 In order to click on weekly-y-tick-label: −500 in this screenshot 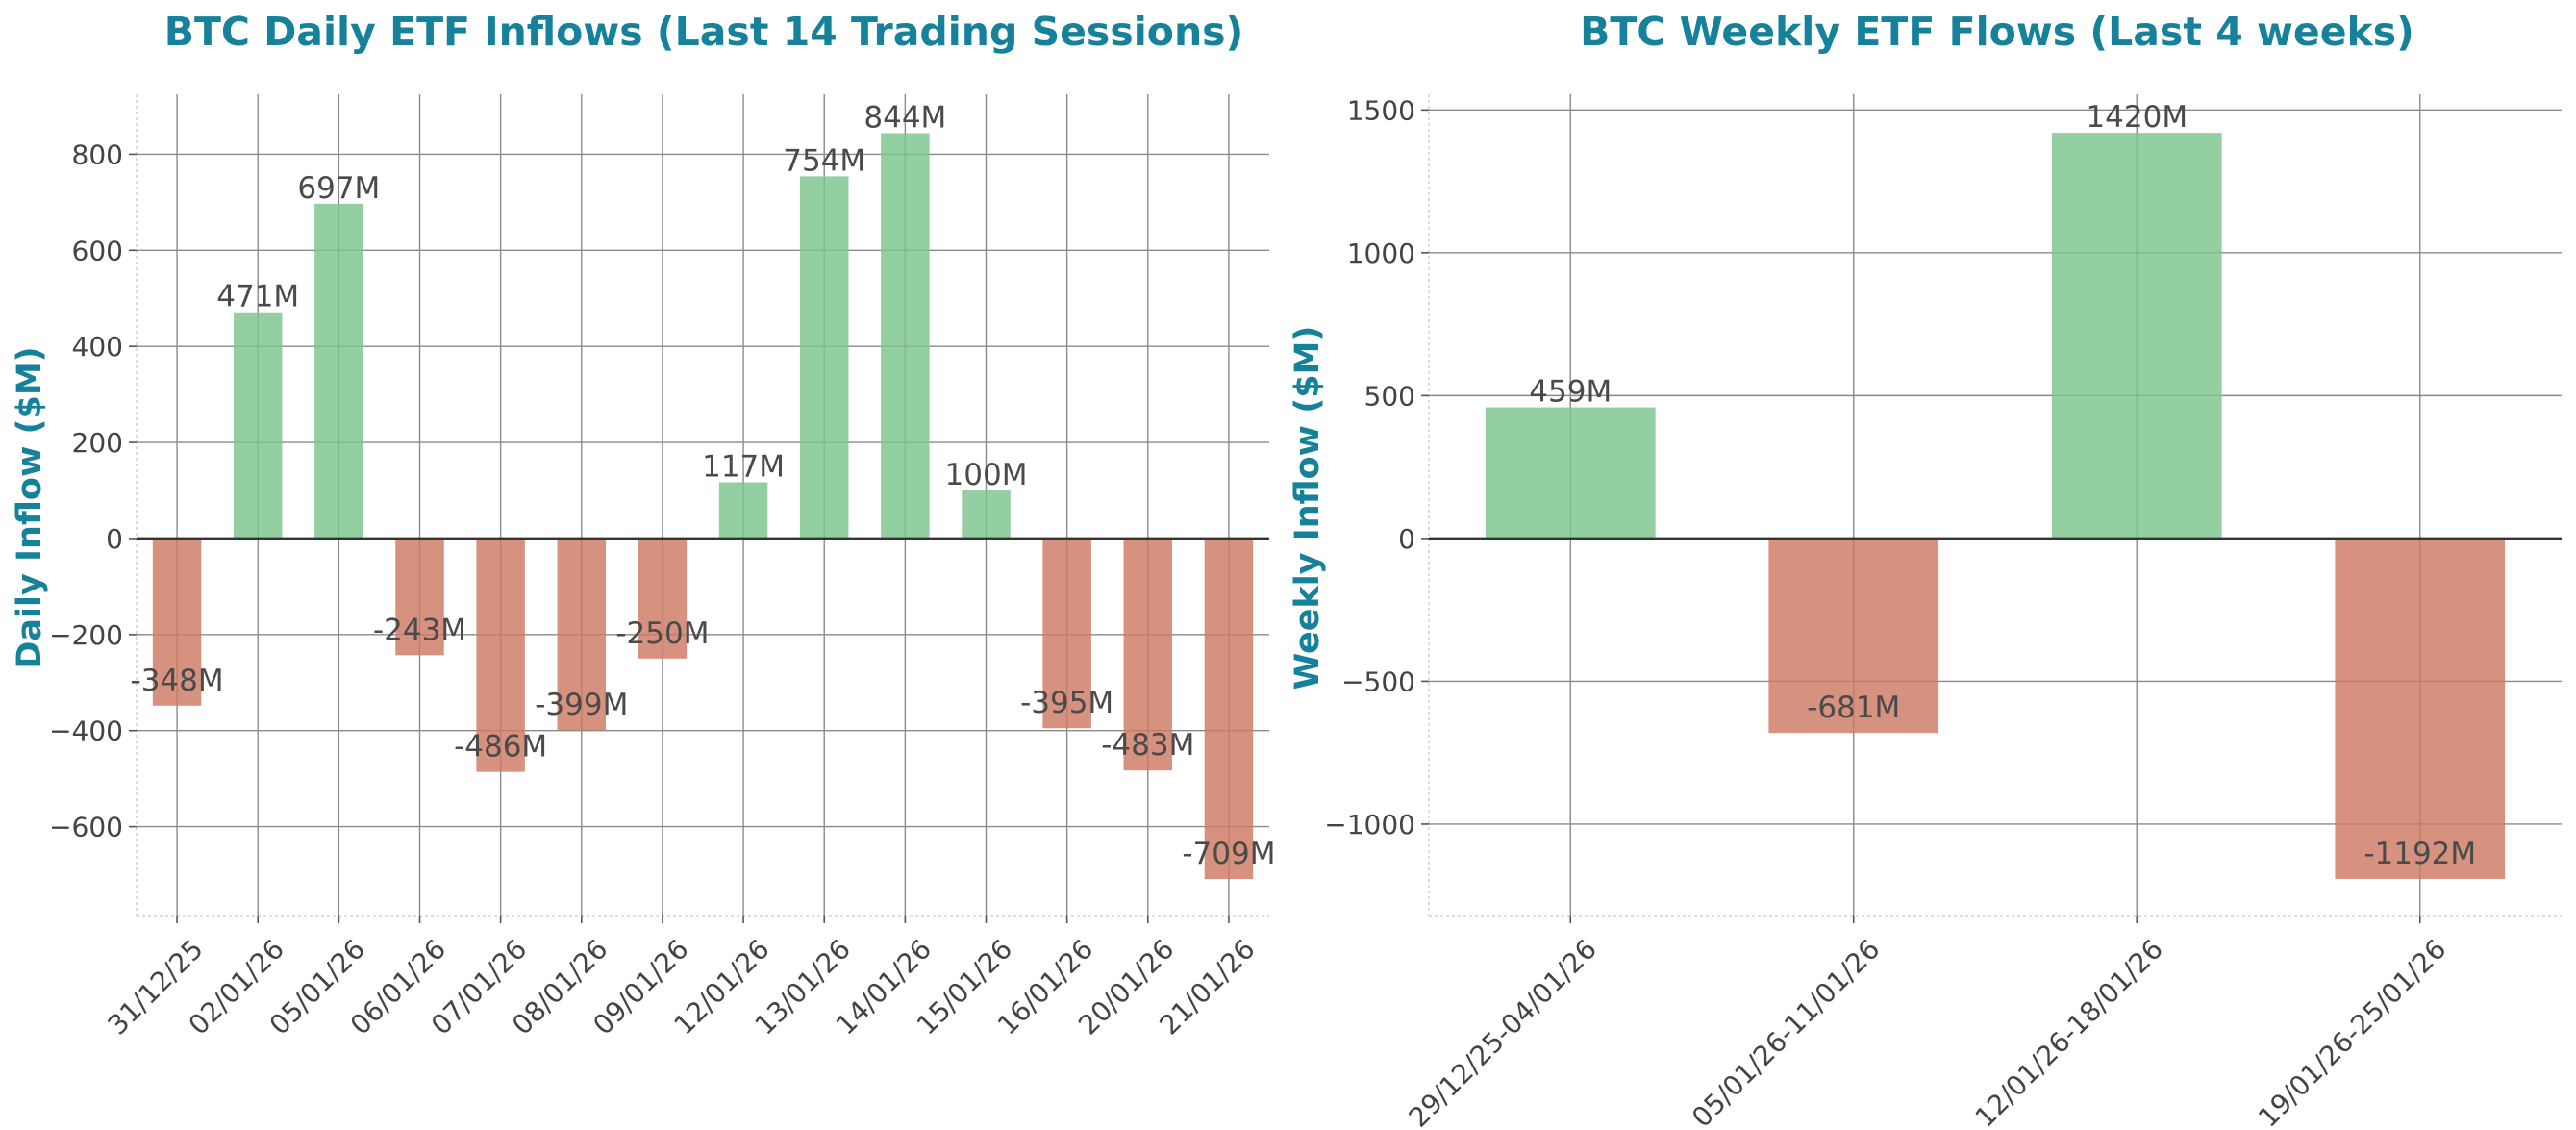, I will do `click(1378, 681)`.